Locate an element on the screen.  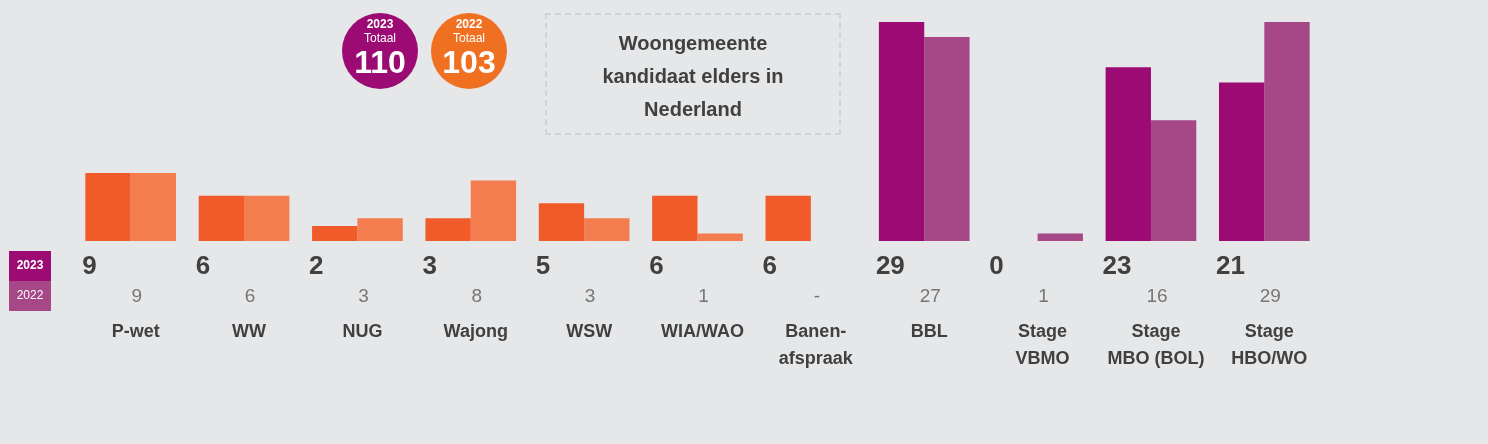
x-tick-label: P-wet is located at coordinates (135, 330).